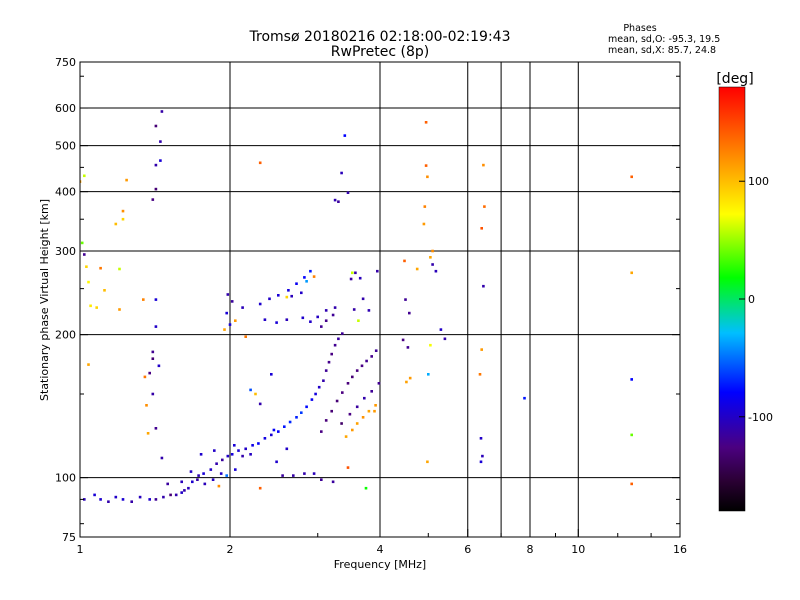 The width and height of the screenshot is (800, 600). What do you see at coordinates (751, 299) in the screenshot?
I see `colorbar-tick-label: 0` at bounding box center [751, 299].